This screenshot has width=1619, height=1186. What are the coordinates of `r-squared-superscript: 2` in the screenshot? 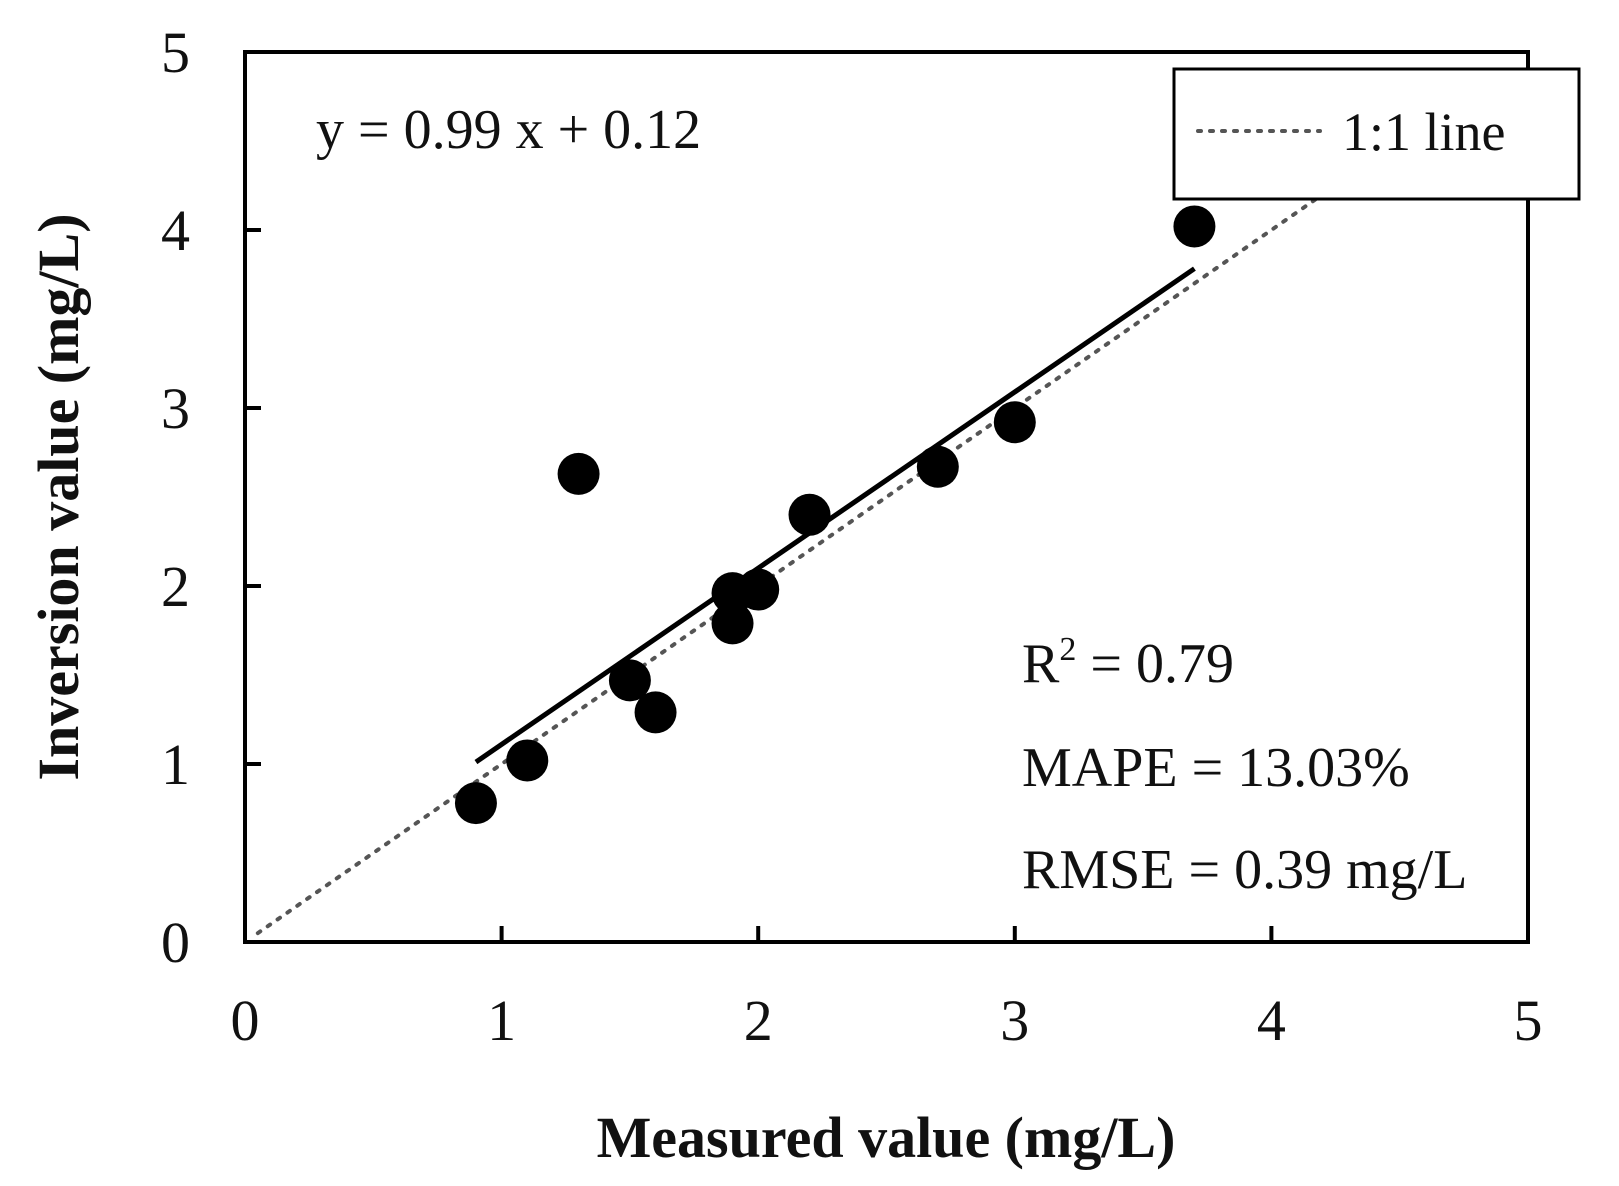 It's located at (1067, 649).